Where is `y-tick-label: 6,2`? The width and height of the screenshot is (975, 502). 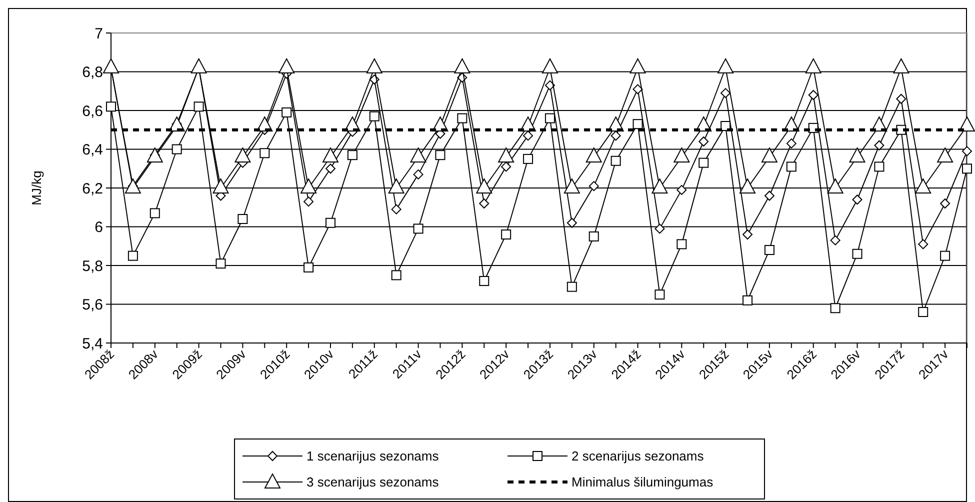 y-tick-label: 6,2 is located at coordinates (92, 189).